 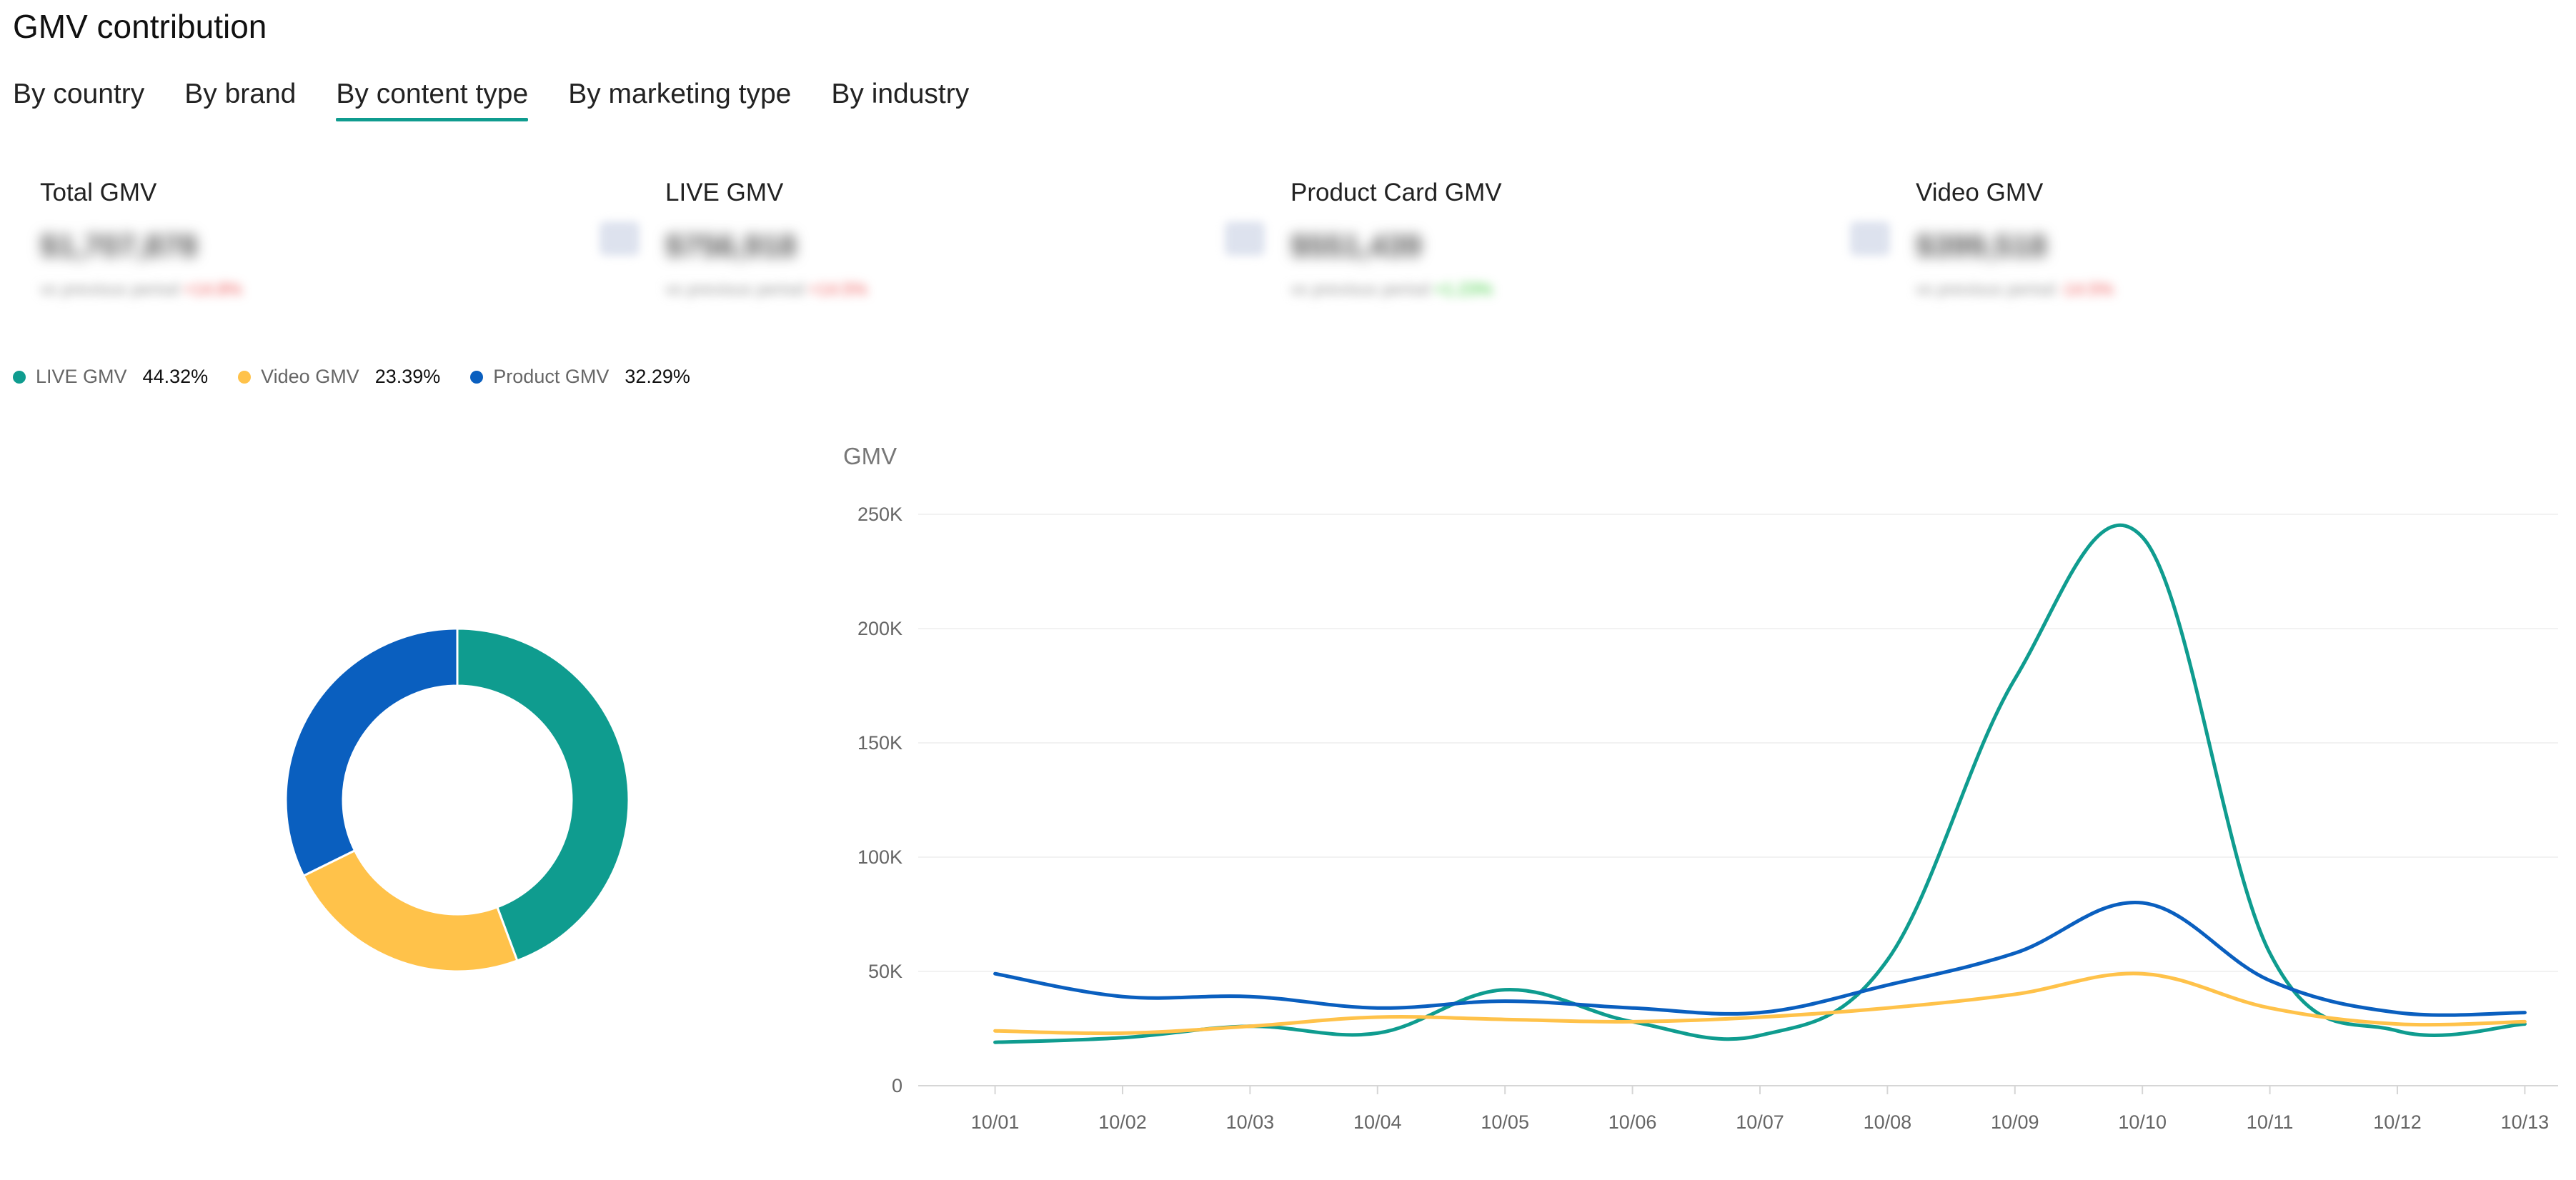 What do you see at coordinates (81, 376) in the screenshot?
I see `legend-name: LIVE GMV` at bounding box center [81, 376].